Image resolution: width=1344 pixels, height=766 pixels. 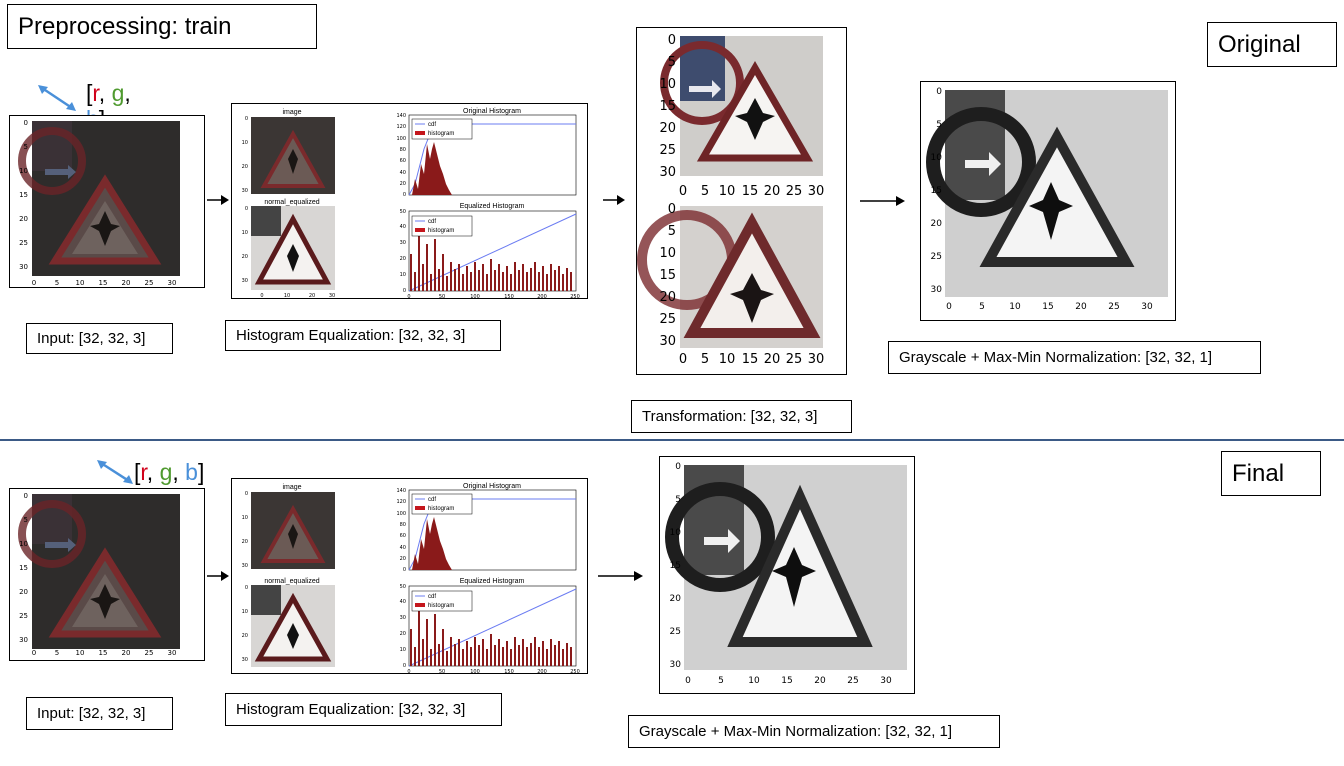 I want to click on section-tag-original-text: Original, so click(x=1259, y=44).